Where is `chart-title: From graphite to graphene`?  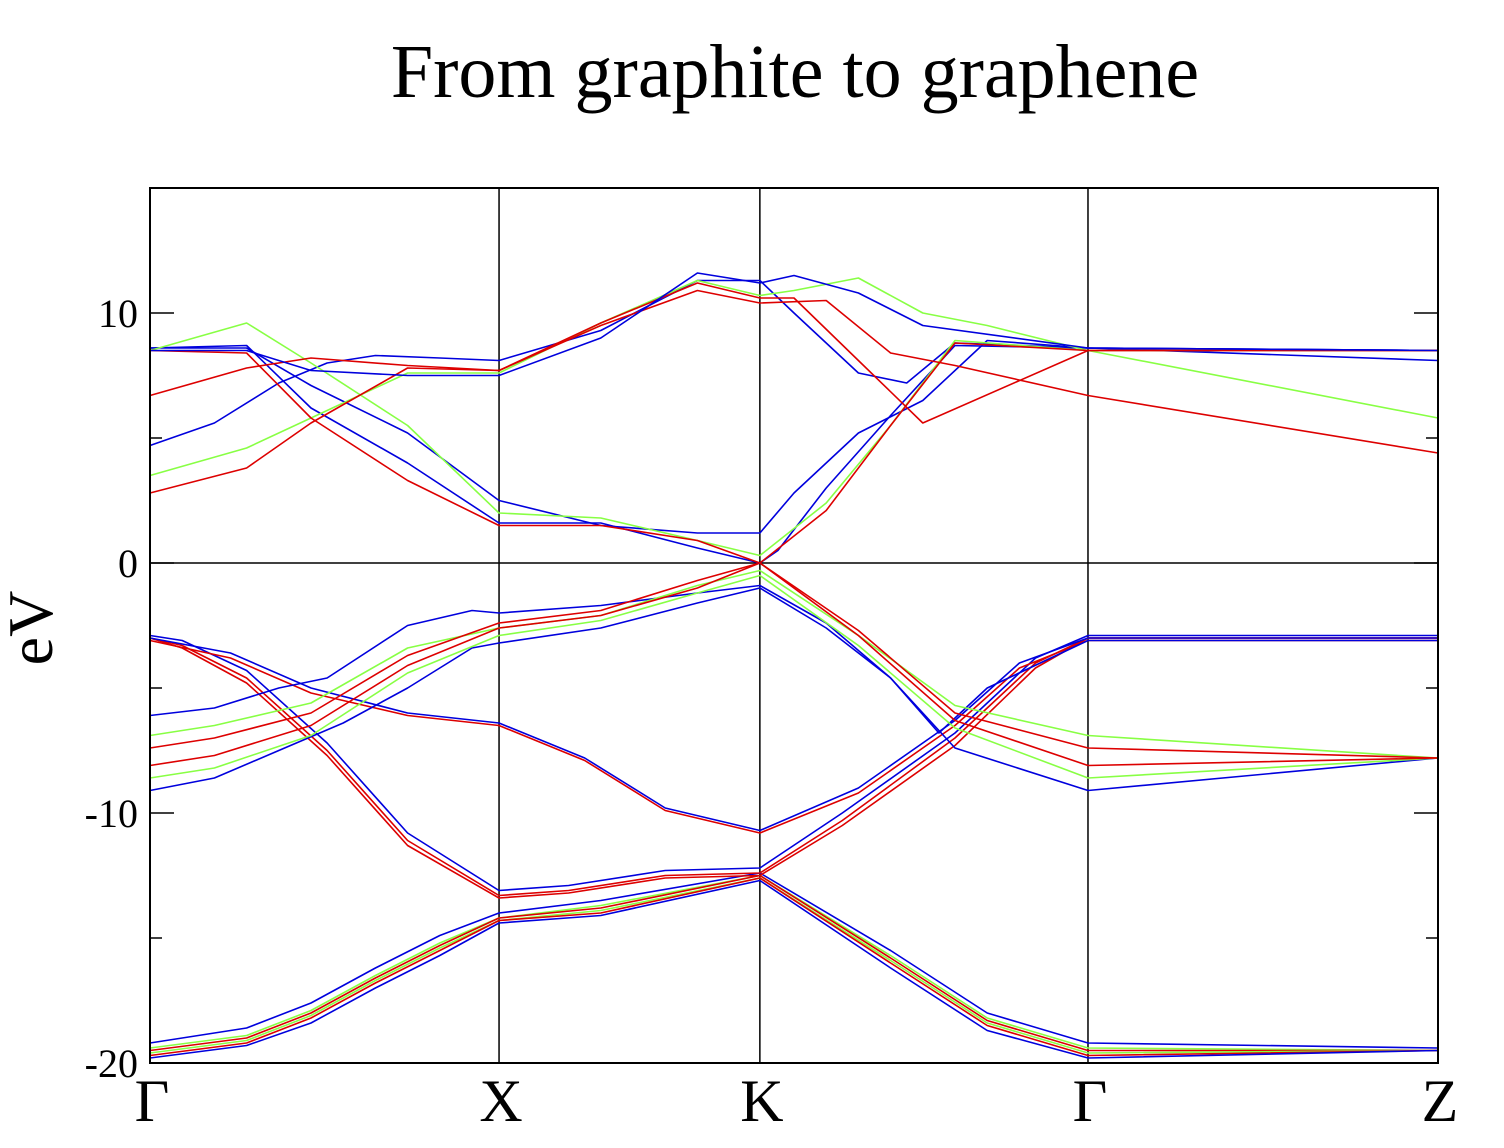 chart-title: From graphite to graphene is located at coordinates (795, 72).